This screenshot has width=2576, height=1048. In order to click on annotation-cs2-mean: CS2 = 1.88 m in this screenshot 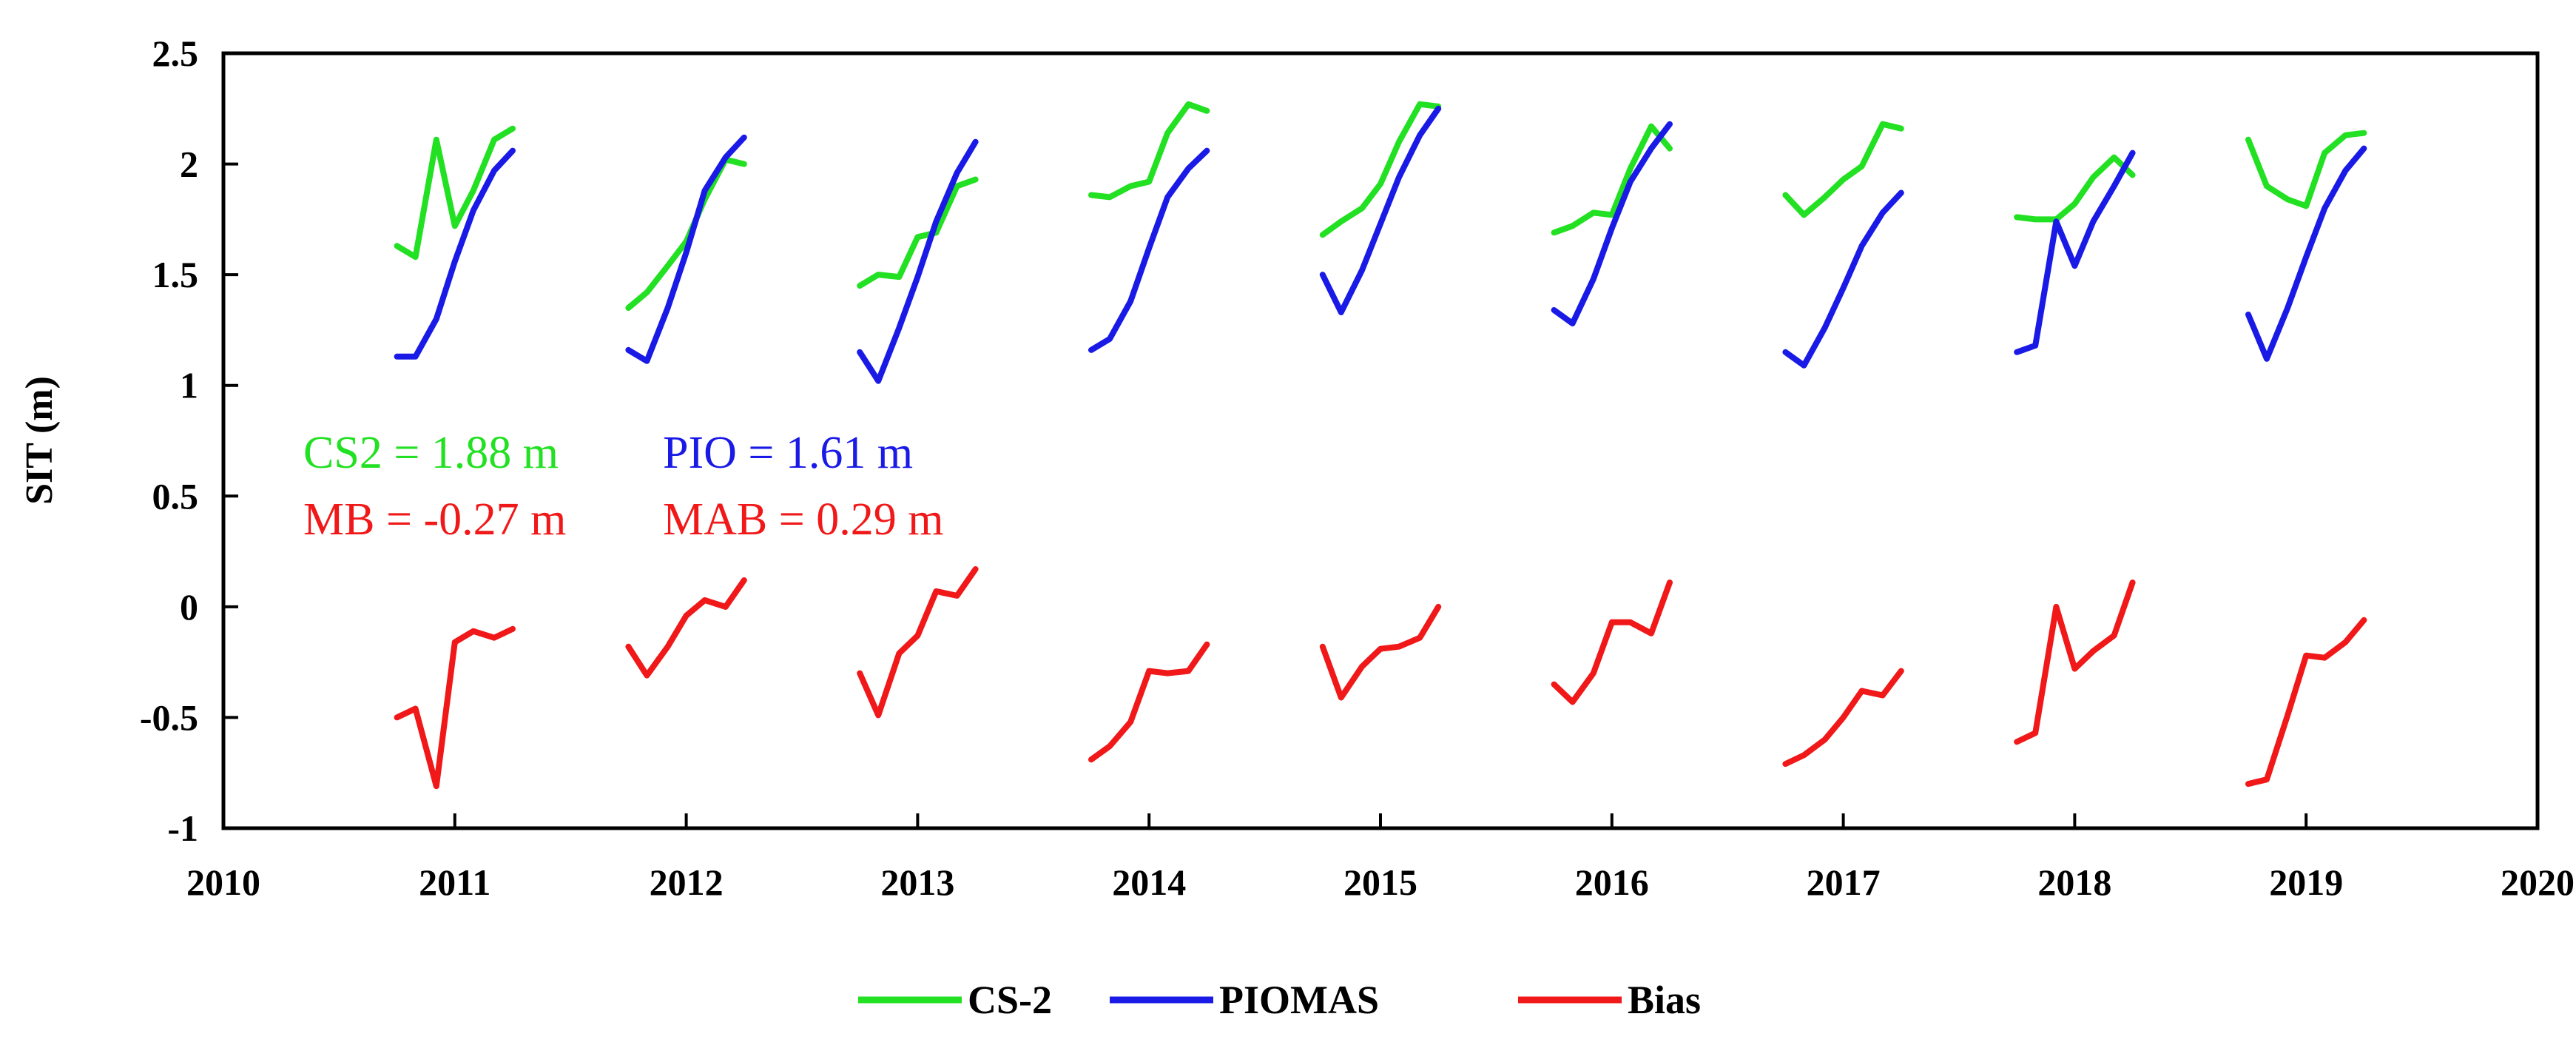, I will do `click(431, 453)`.